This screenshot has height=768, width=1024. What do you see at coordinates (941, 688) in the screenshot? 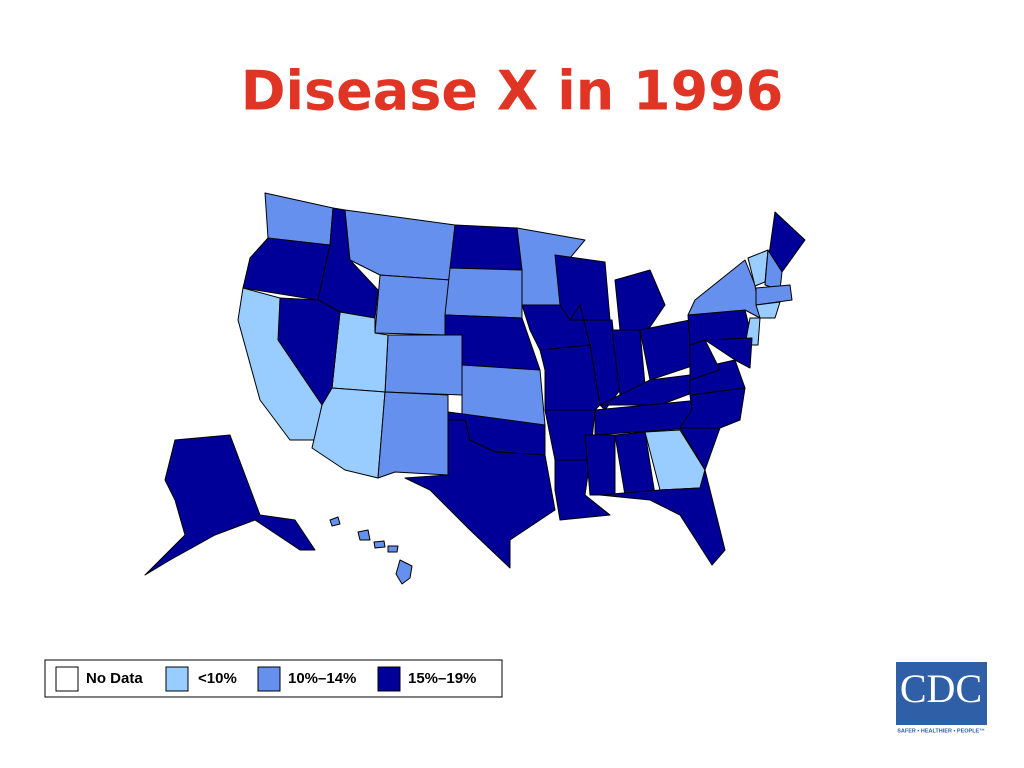
I see `logo-text: CDC` at bounding box center [941, 688].